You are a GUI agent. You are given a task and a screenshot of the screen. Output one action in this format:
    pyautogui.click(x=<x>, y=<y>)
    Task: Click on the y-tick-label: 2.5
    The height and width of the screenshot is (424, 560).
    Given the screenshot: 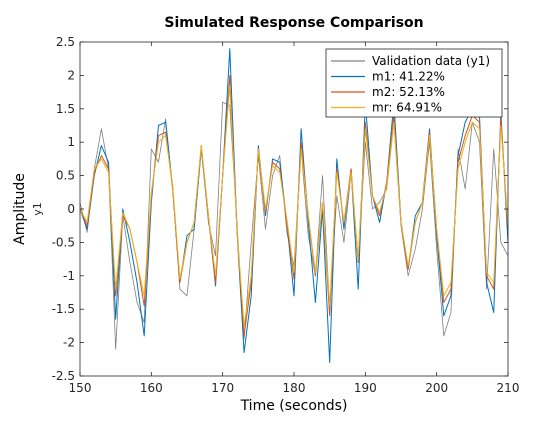 What is the action you would take?
    pyautogui.click(x=65, y=42)
    